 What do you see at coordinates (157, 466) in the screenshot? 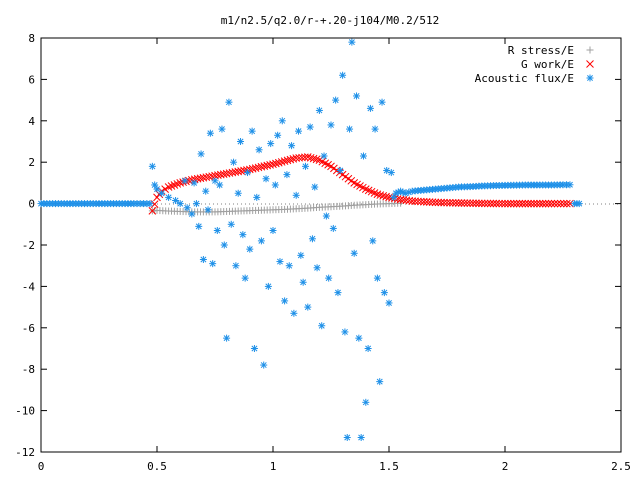
I see `x-tick-label: 0.5` at bounding box center [157, 466].